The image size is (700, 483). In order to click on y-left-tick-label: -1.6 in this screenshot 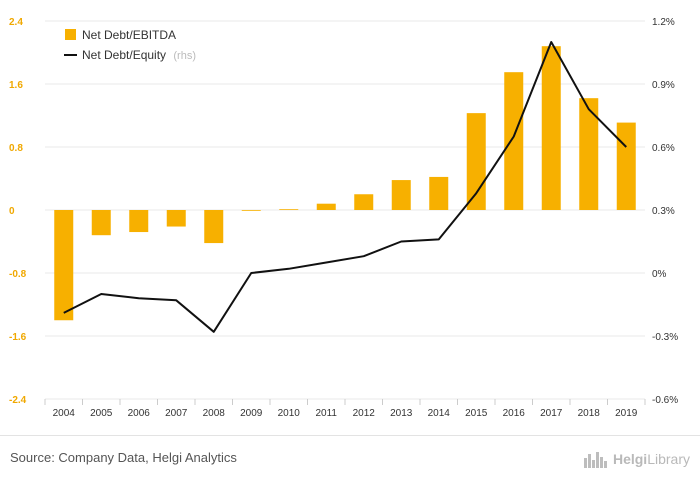, I will do `click(18, 337)`.